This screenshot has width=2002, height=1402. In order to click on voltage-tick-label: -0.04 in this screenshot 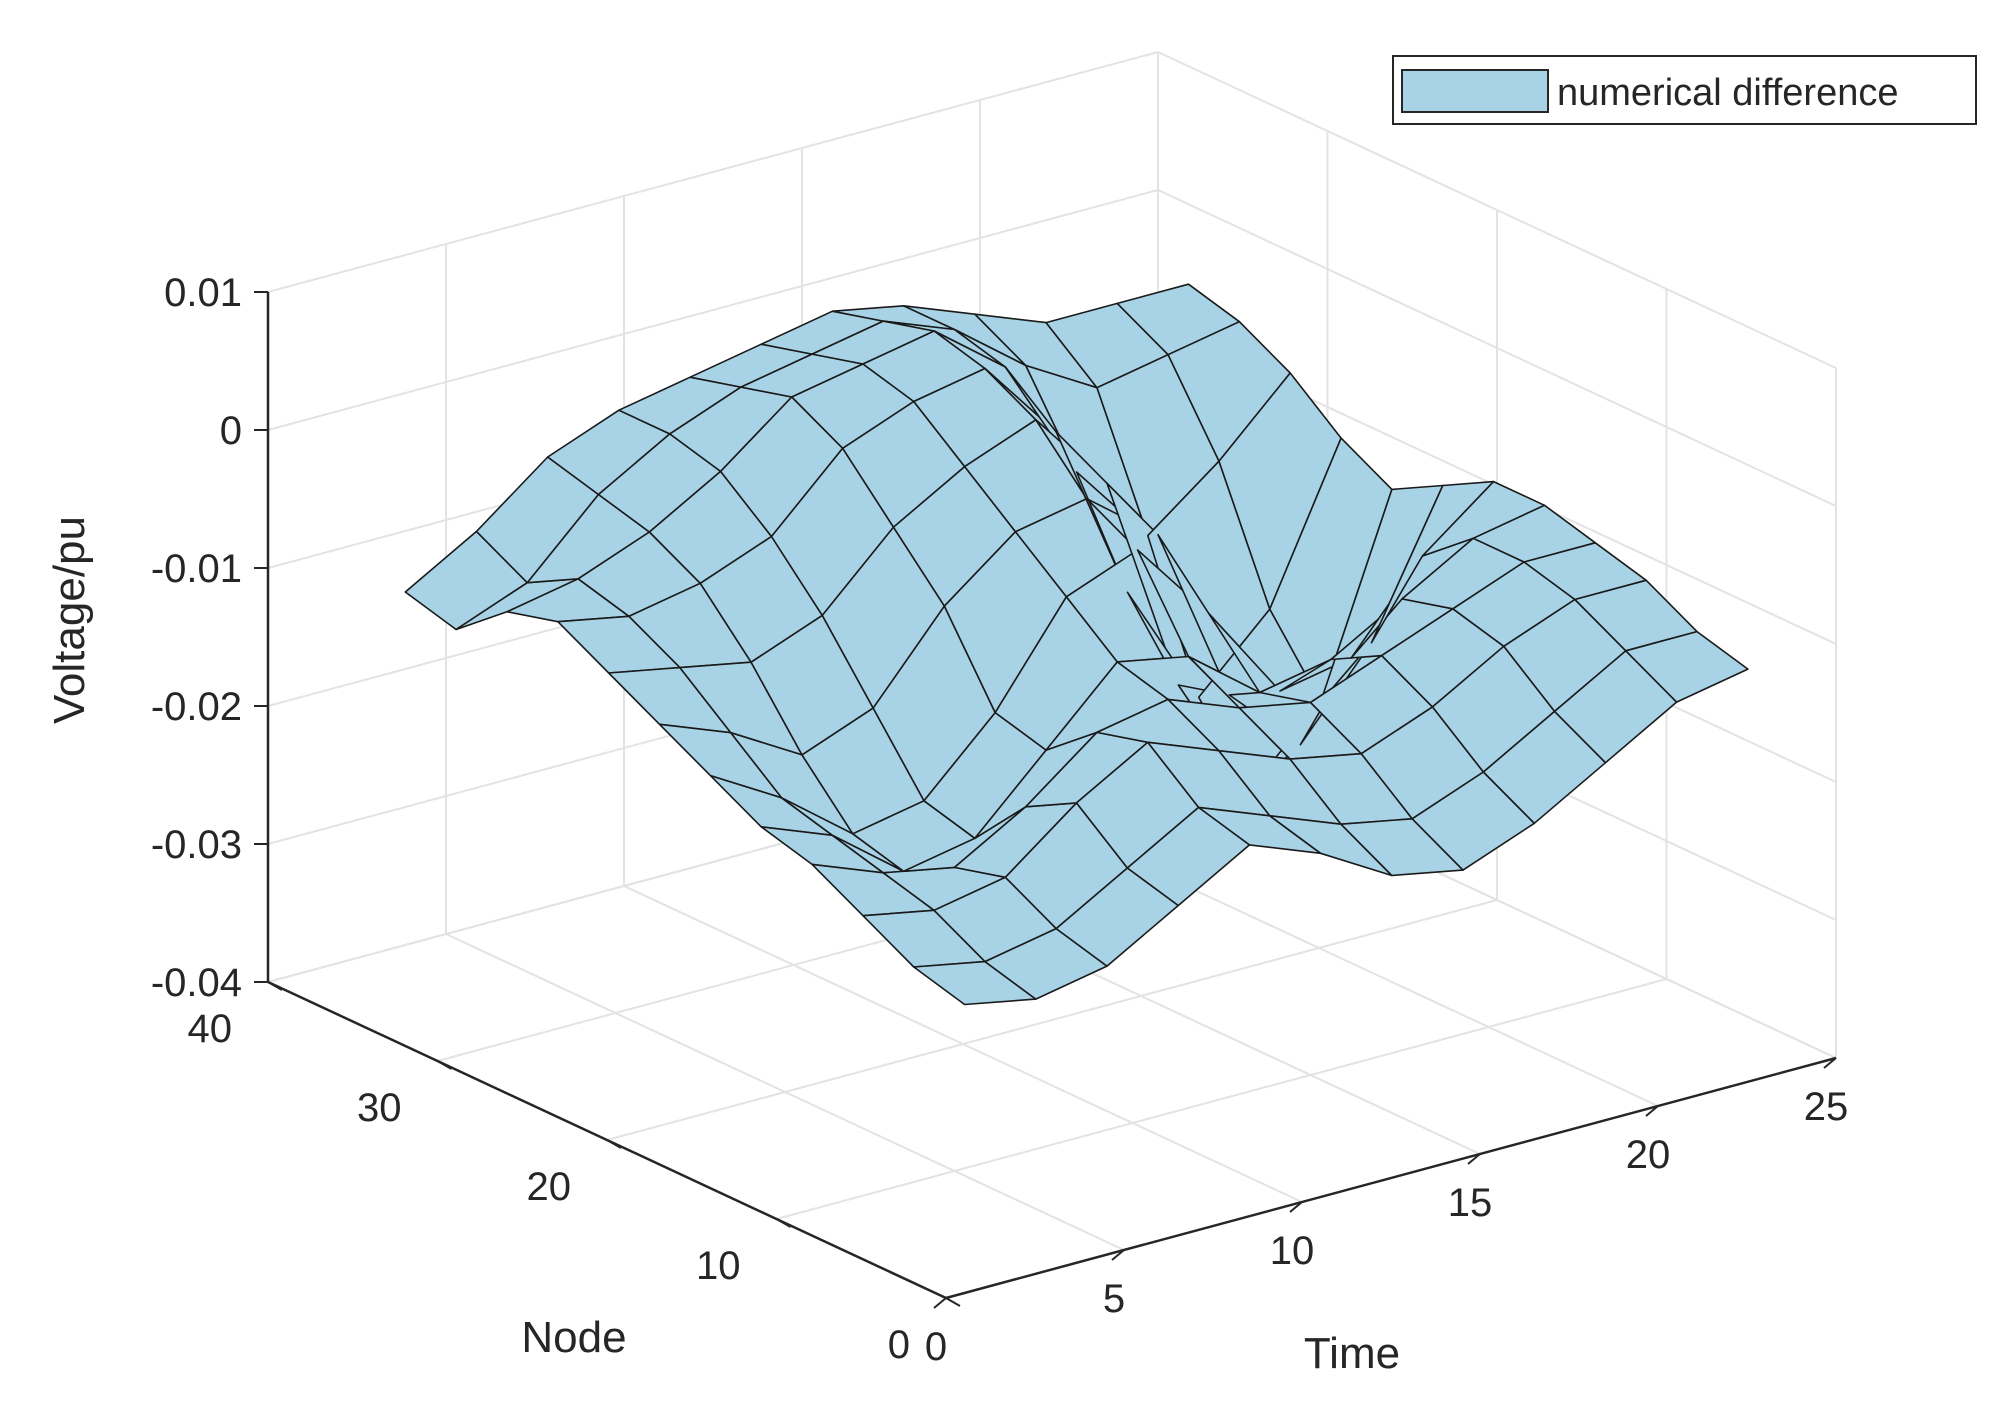, I will do `click(196, 983)`.